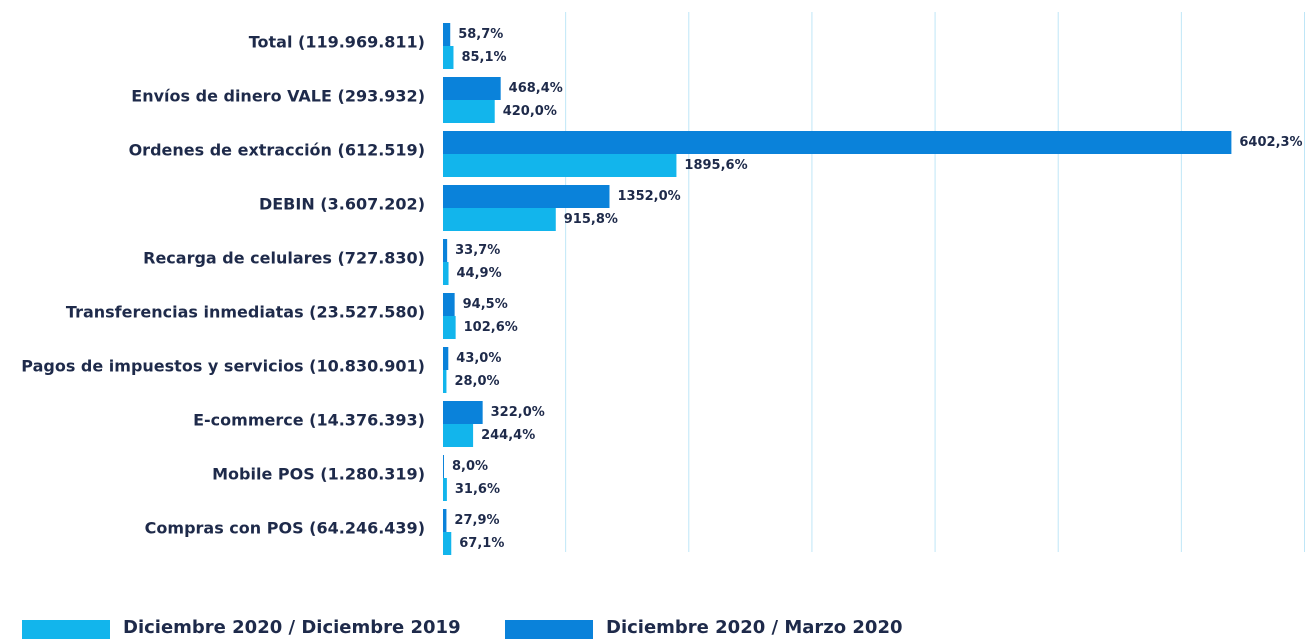  What do you see at coordinates (485, 304) in the screenshot?
I see `value-label: 94,5%` at bounding box center [485, 304].